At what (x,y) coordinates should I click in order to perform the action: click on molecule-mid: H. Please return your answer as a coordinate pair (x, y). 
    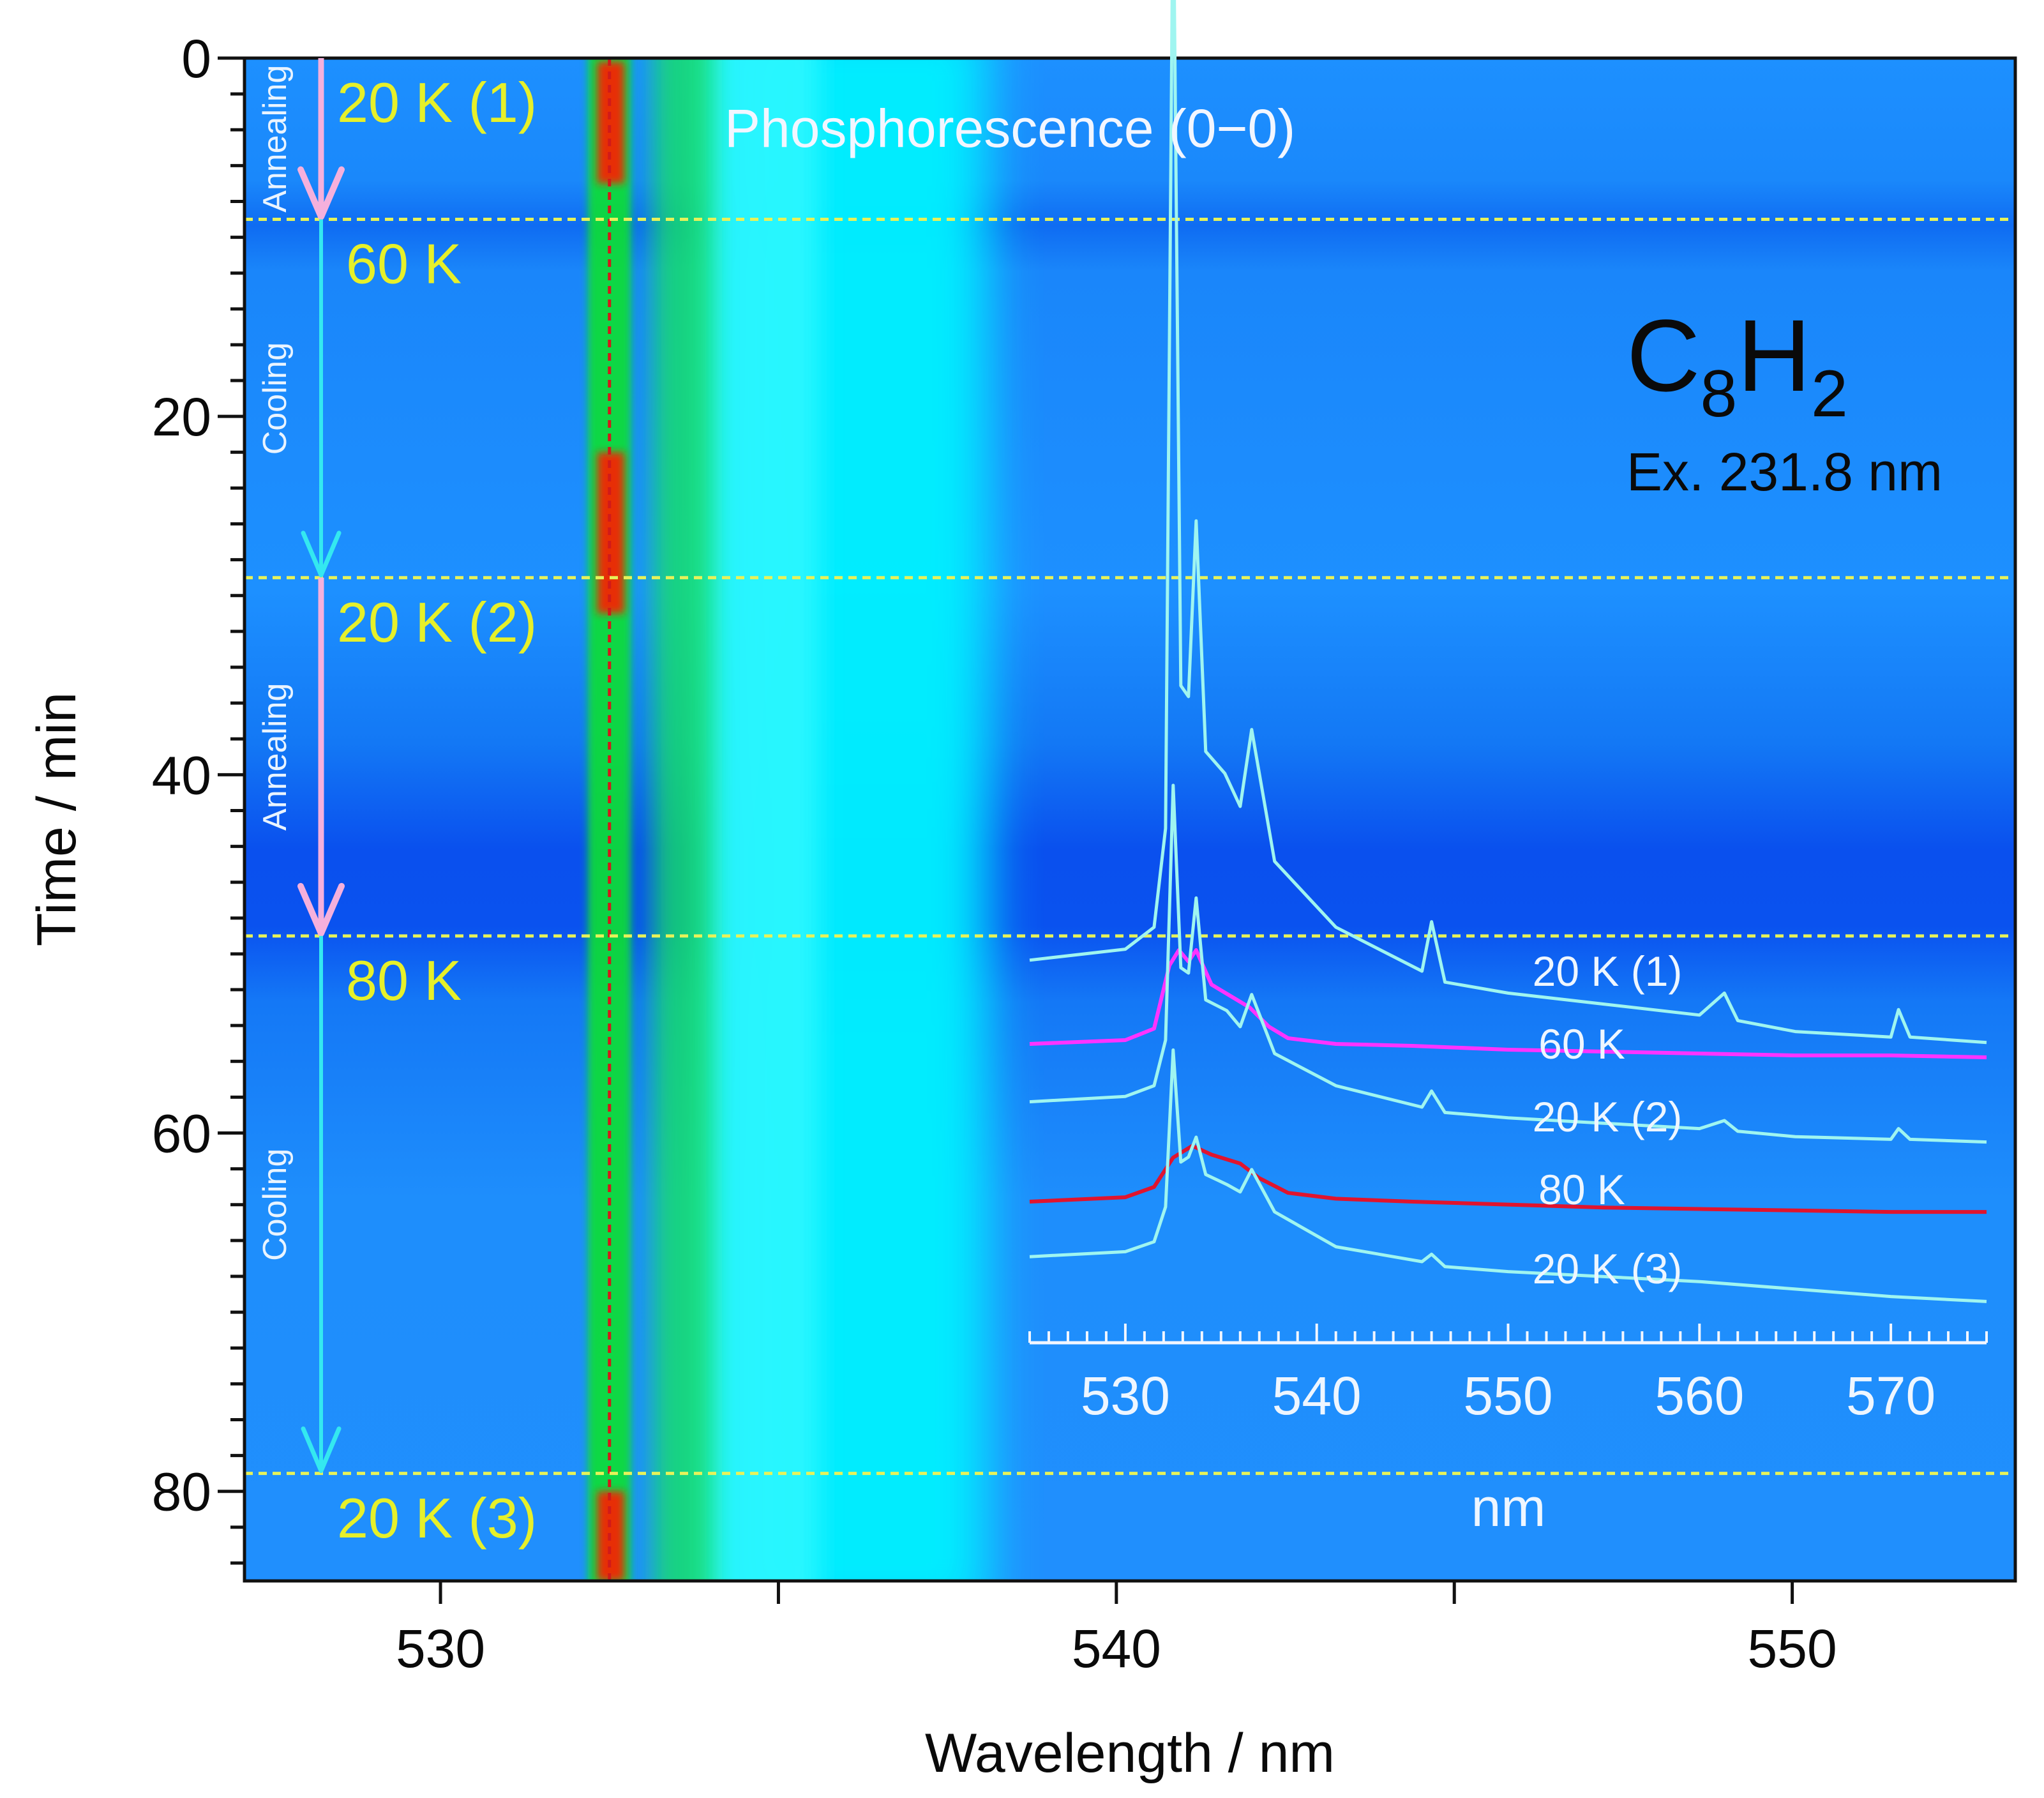
    Looking at the image, I should click on (1774, 355).